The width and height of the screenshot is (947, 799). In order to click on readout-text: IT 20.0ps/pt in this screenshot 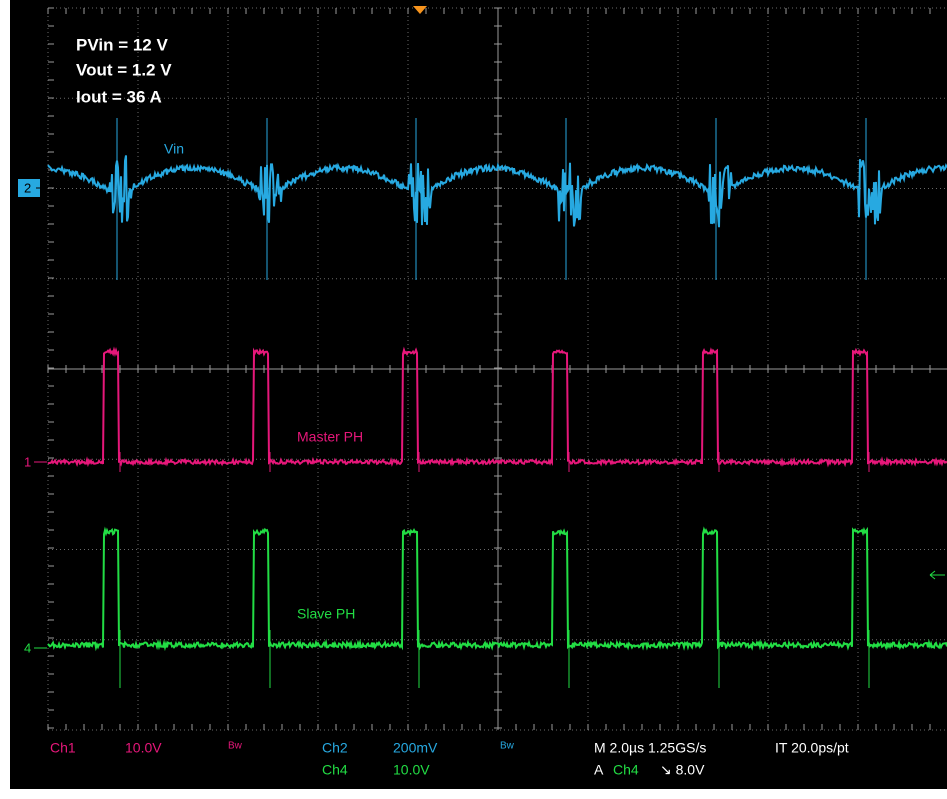, I will do `click(812, 748)`.